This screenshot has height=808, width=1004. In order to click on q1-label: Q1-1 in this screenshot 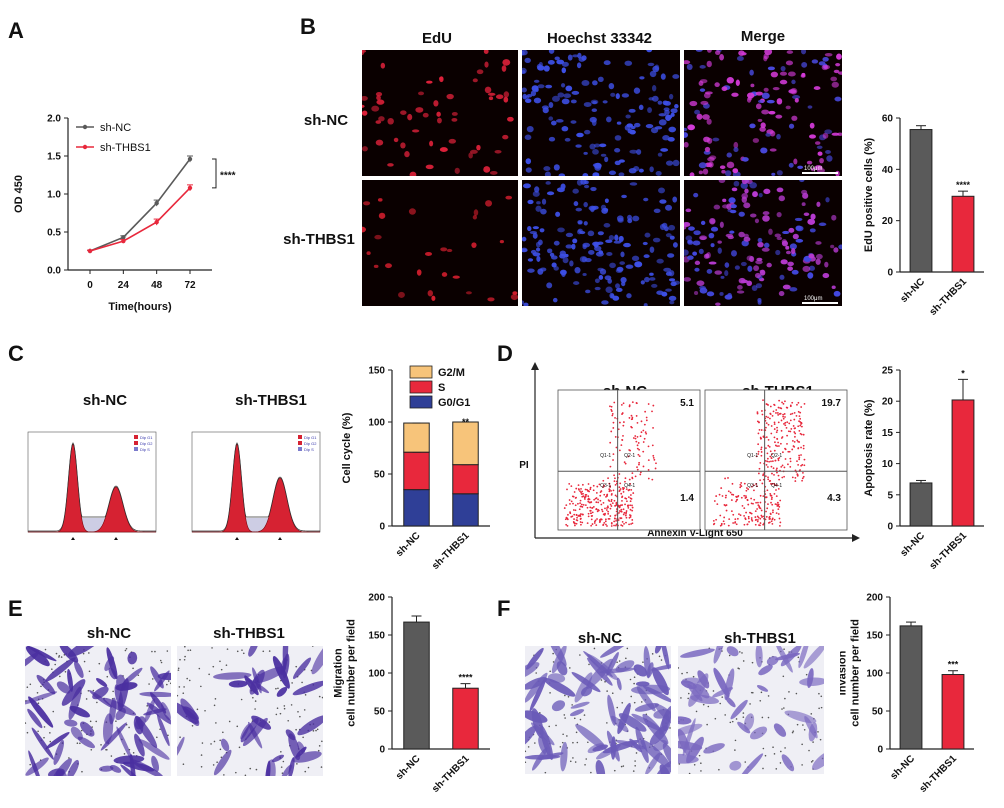, I will do `click(752, 456)`.